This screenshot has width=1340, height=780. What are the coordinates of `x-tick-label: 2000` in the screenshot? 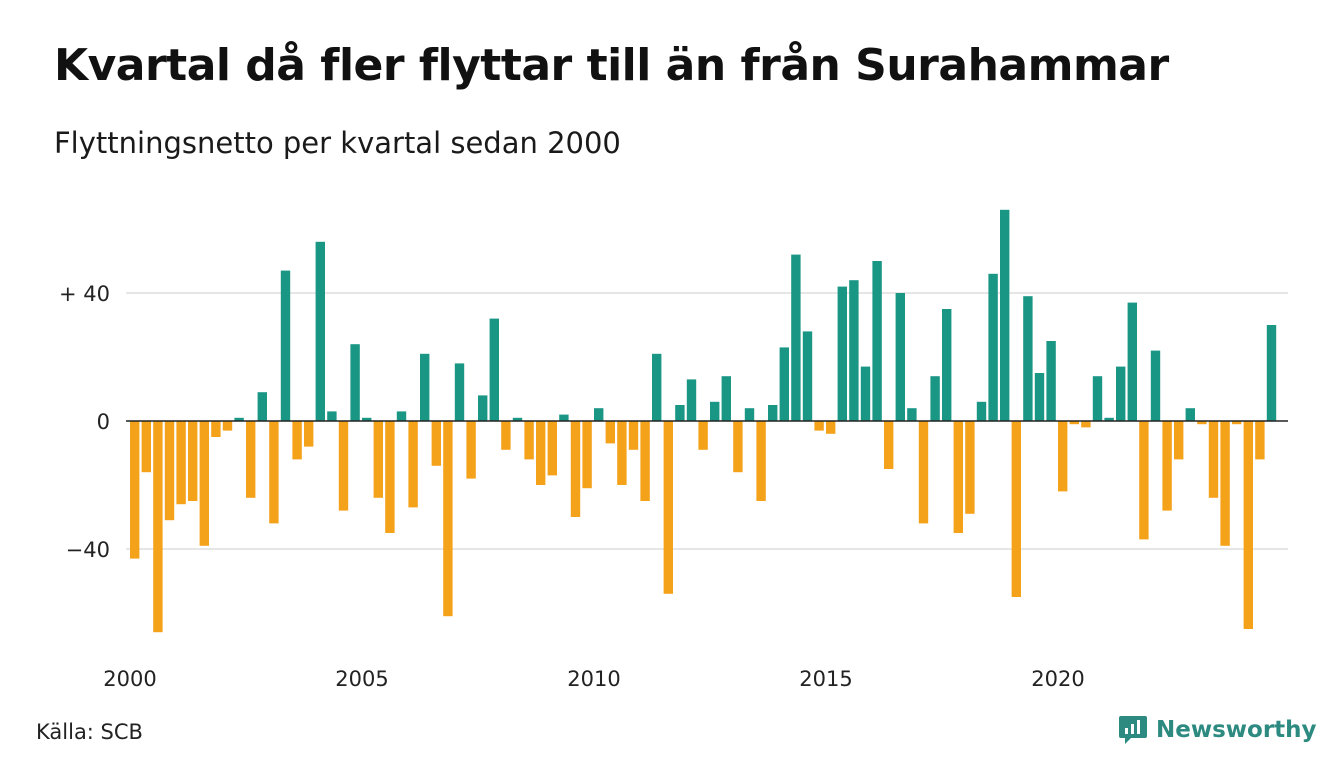 It's located at (129, 679).